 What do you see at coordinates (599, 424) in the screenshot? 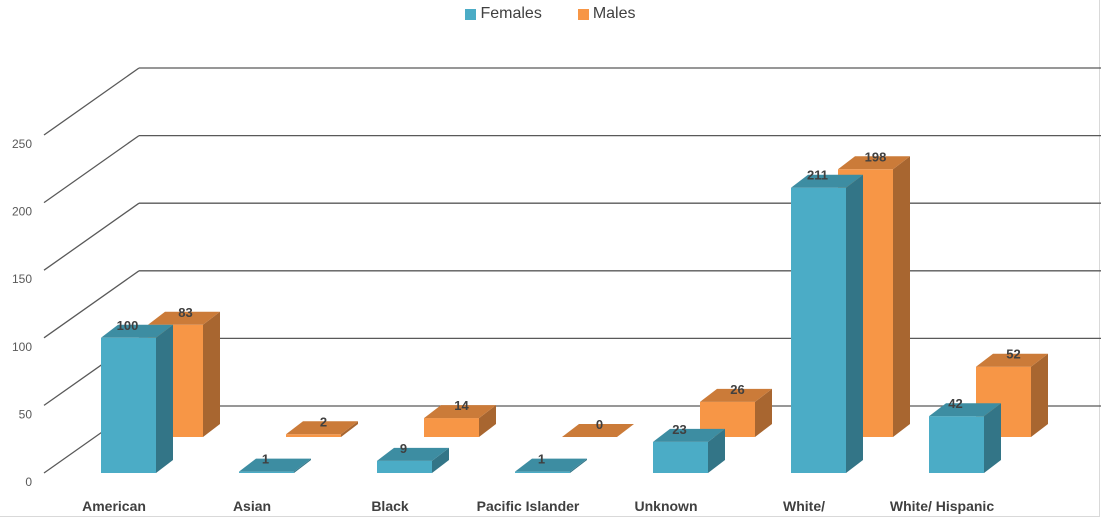
I see `data-label-males-3: 0` at bounding box center [599, 424].